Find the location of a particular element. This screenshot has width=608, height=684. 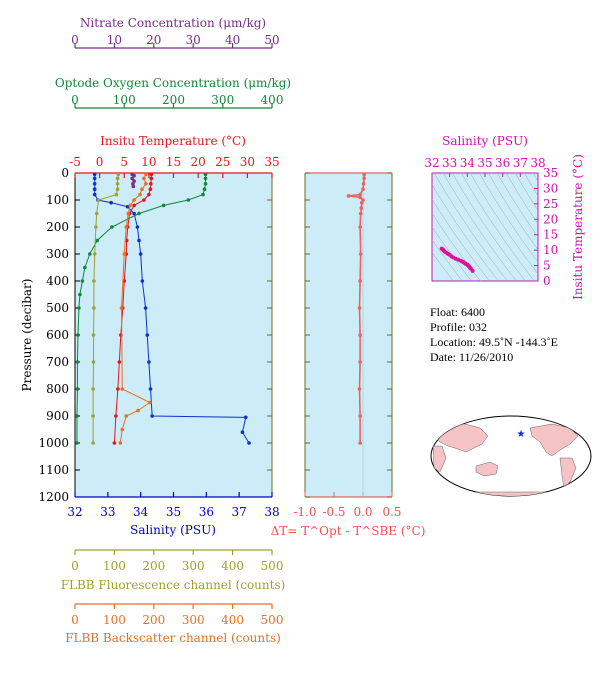

temperature-tick-label: 0 is located at coordinates (100, 162).